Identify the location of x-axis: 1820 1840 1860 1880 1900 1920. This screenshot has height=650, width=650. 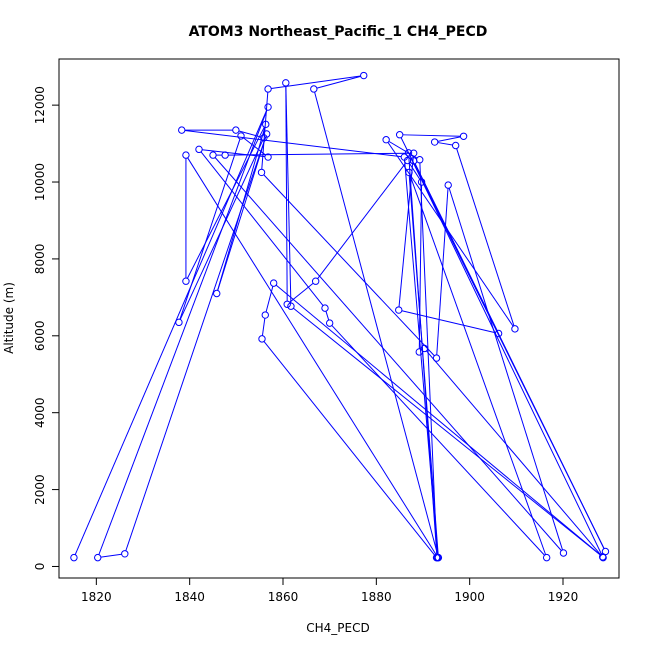
(329, 591).